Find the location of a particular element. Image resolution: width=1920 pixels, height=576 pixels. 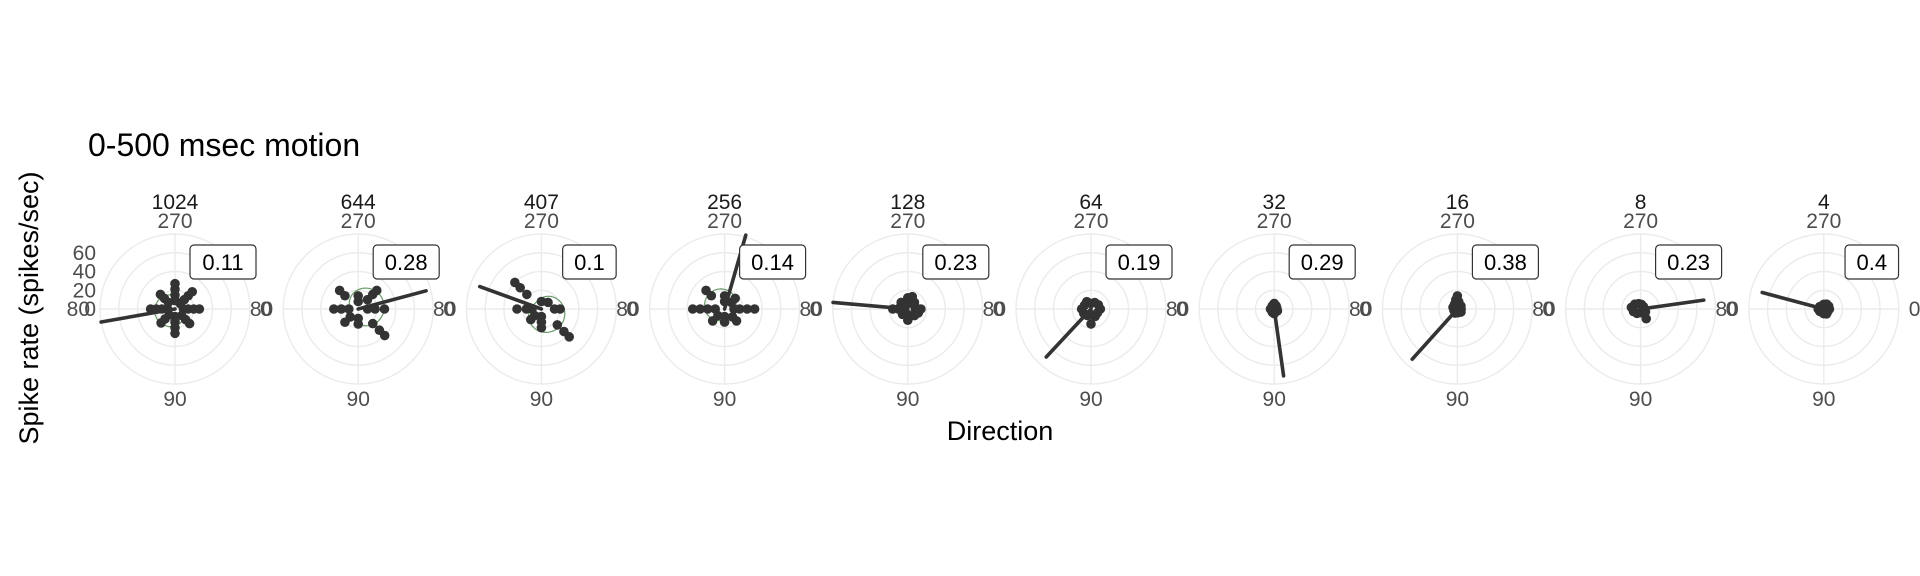

y-axis-title: Spike rate (spikes/sec) is located at coordinates (29, 307).